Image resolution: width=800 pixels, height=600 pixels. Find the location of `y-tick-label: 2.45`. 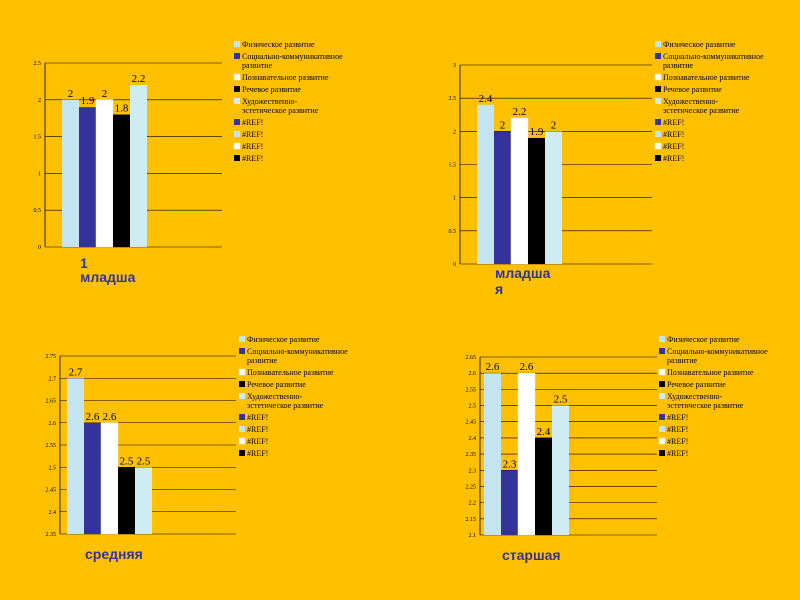

y-tick-label: 2.45 is located at coordinates (471, 423).